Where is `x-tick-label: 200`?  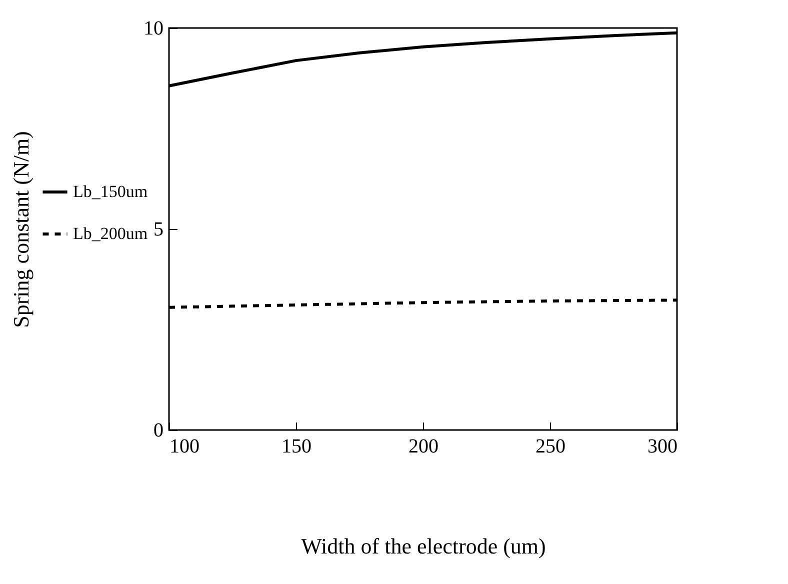 x-tick-label: 200 is located at coordinates (423, 447).